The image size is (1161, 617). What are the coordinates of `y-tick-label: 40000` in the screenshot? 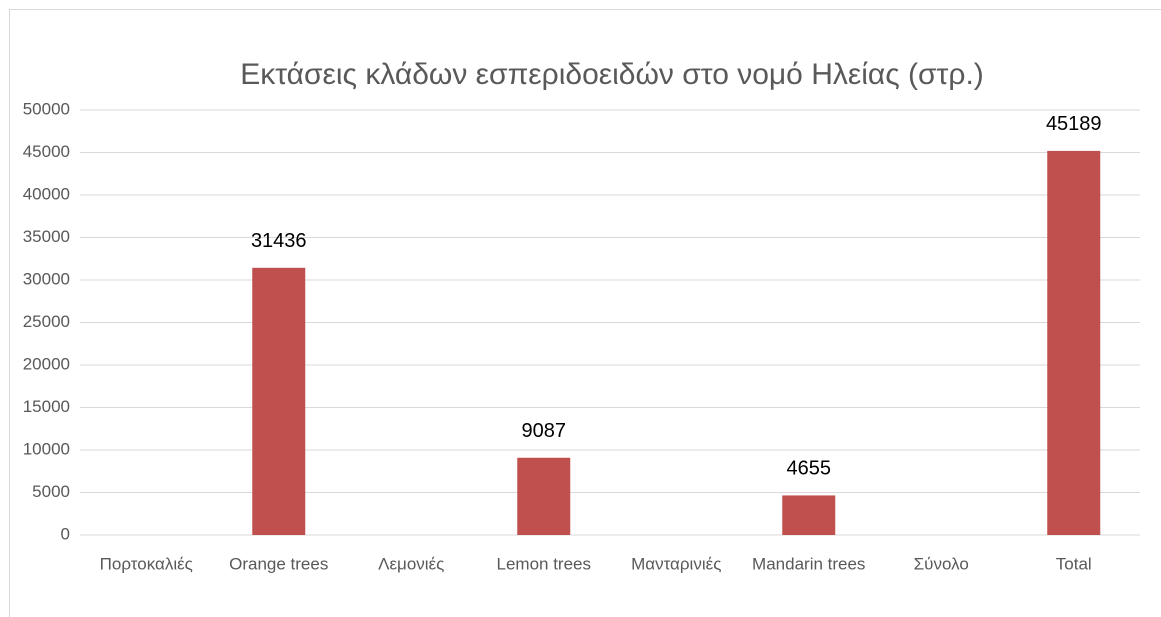 It's located at (46, 193).